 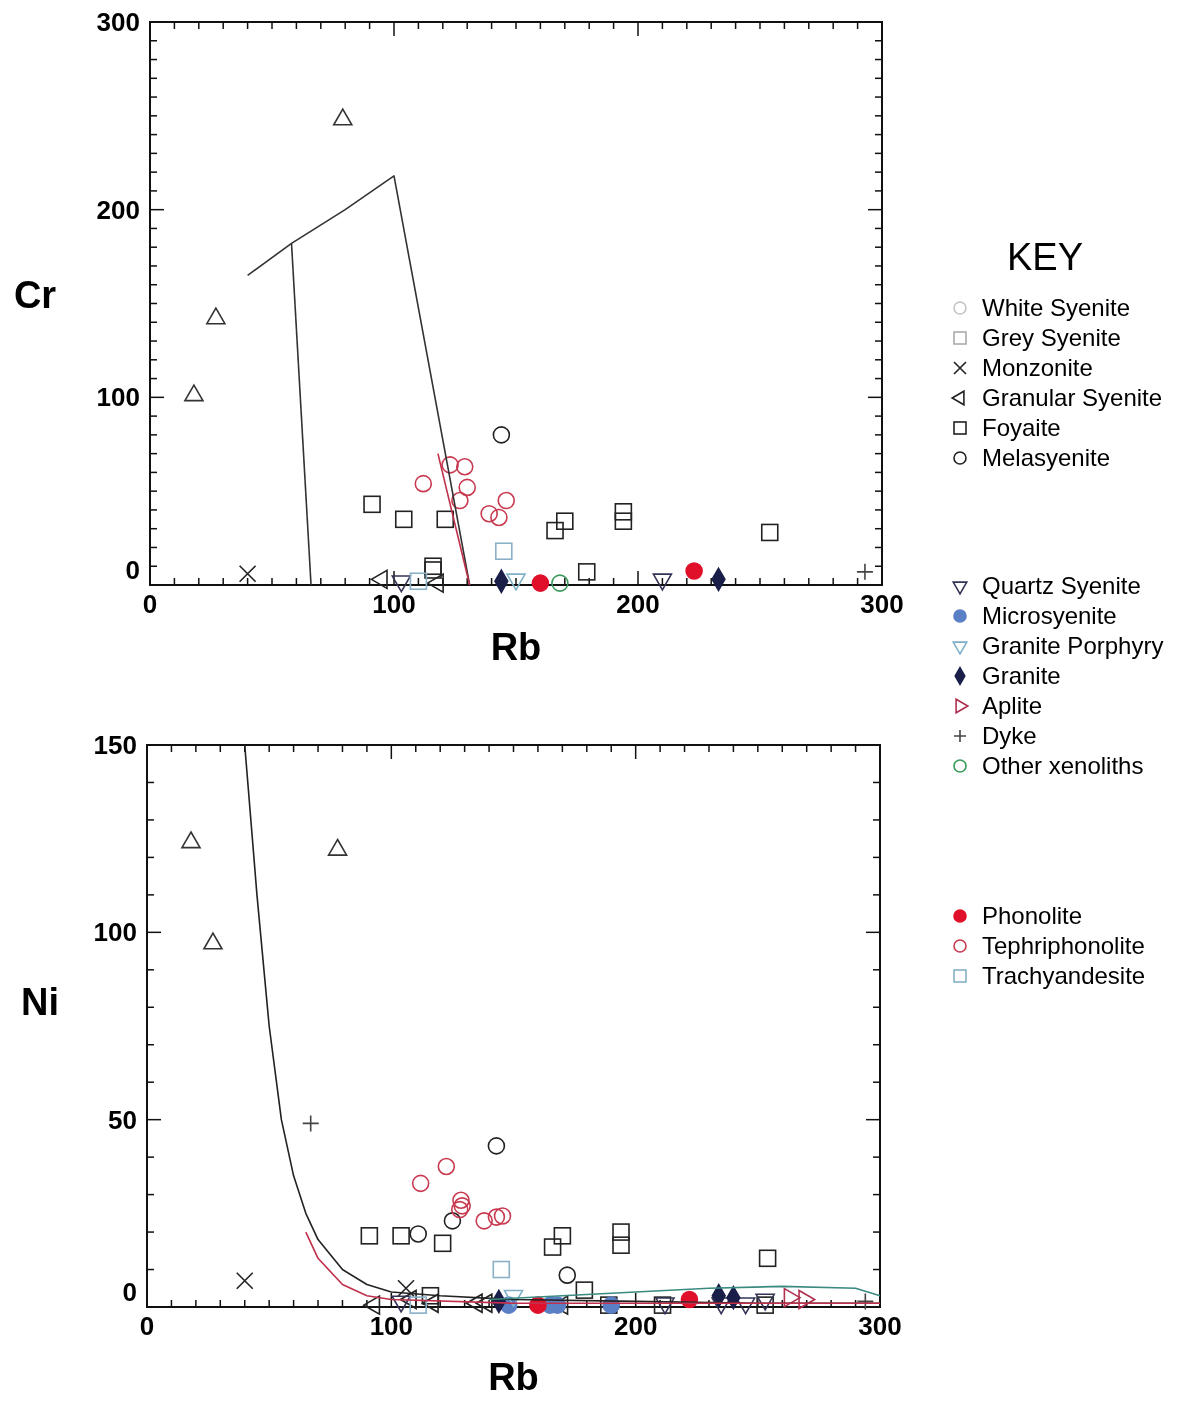 What do you see at coordinates (1049, 615) in the screenshot?
I see `legend-label: Microsyenite` at bounding box center [1049, 615].